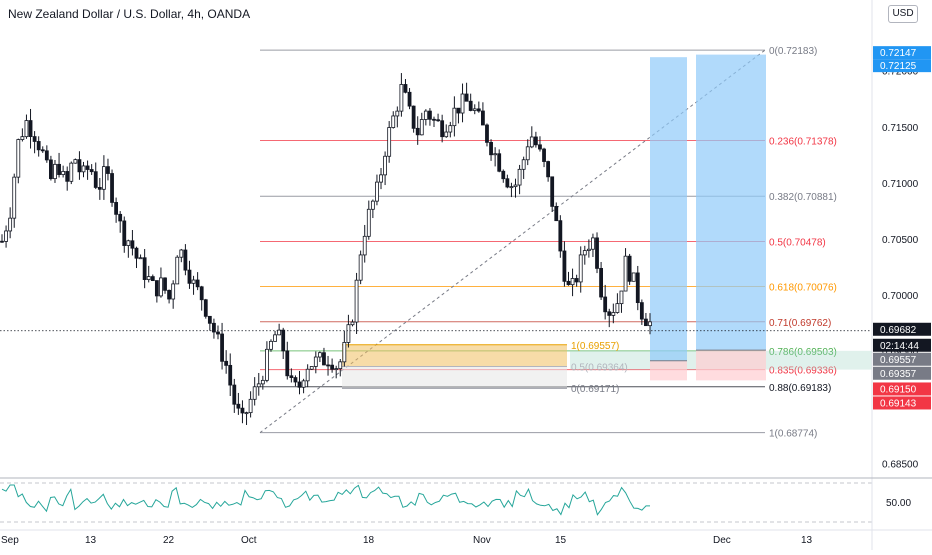 Image resolution: width=932 pixels, height=555 pixels. I want to click on box-fib-retracement: 1(0.69557) 0.5(0.69364) 0(0.69171), so click(485, 368).